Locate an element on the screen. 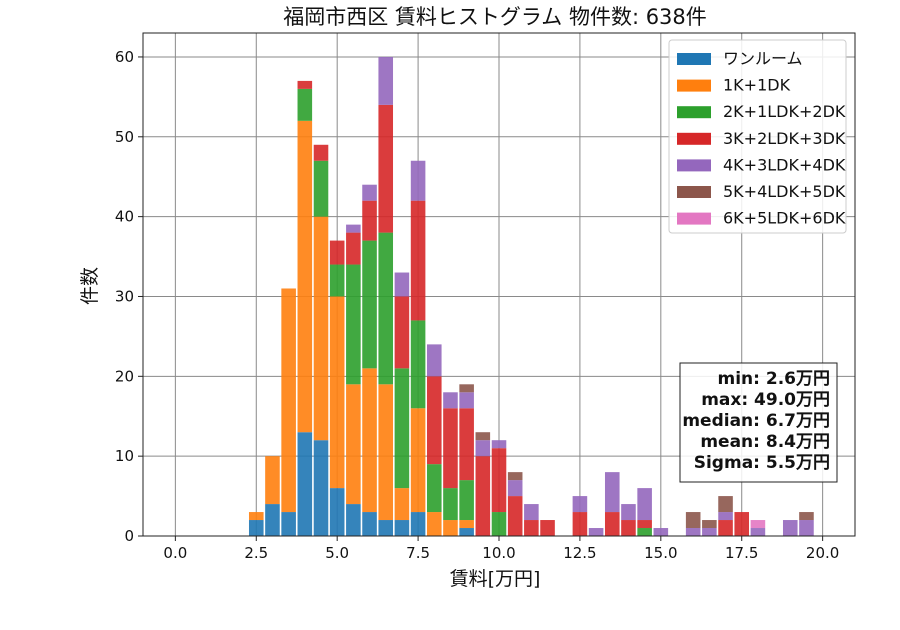 Image resolution: width=900 pixels, height=630 pixels. y-tick-label: 20 is located at coordinates (124, 376).